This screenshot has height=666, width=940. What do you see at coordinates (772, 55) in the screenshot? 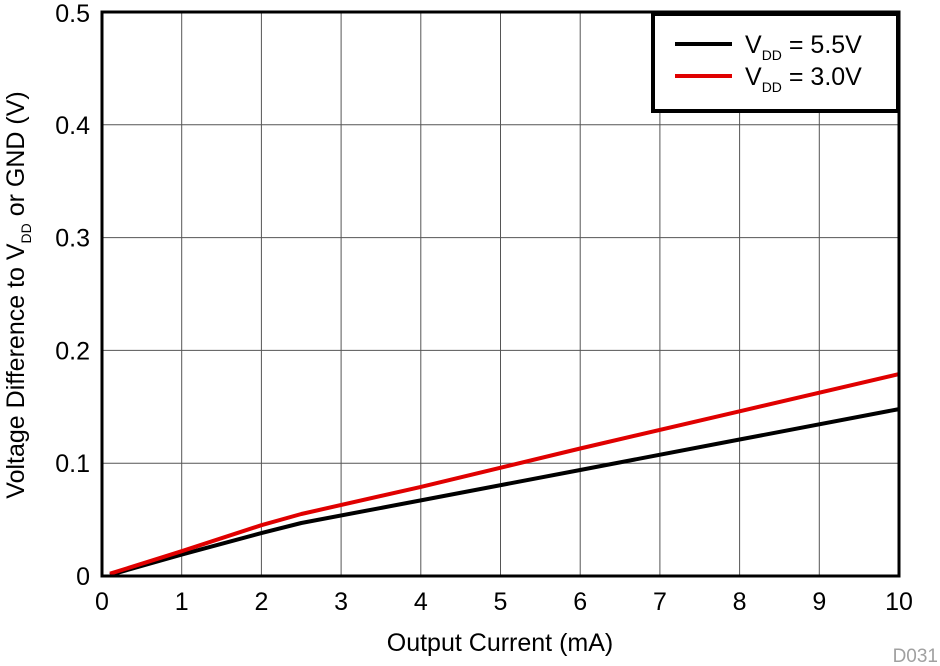
I see `legend-label-series-1-sub: DD` at bounding box center [772, 55].